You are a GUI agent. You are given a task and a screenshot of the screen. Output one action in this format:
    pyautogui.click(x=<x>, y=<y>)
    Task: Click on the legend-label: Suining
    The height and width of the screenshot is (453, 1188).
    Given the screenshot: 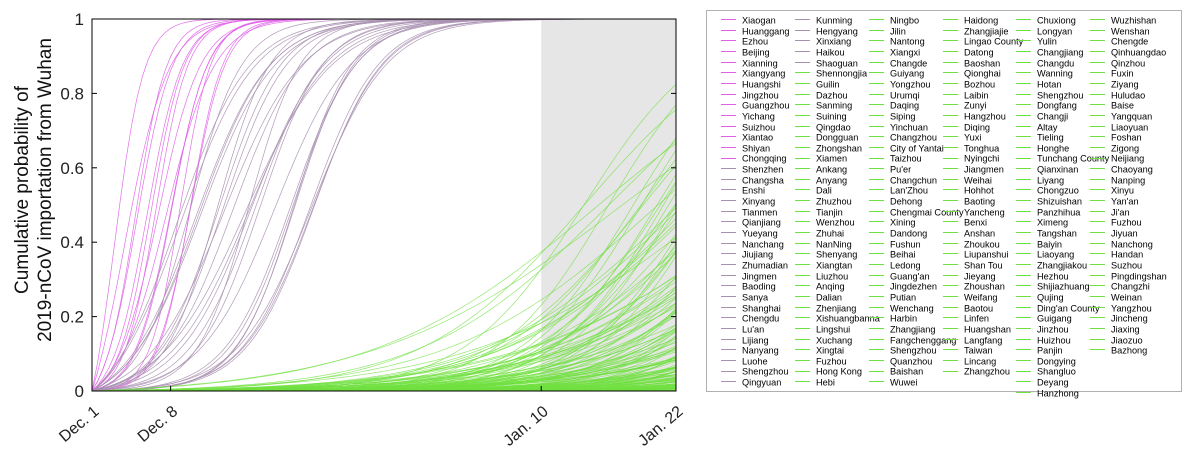 What is the action you would take?
    pyautogui.click(x=831, y=116)
    